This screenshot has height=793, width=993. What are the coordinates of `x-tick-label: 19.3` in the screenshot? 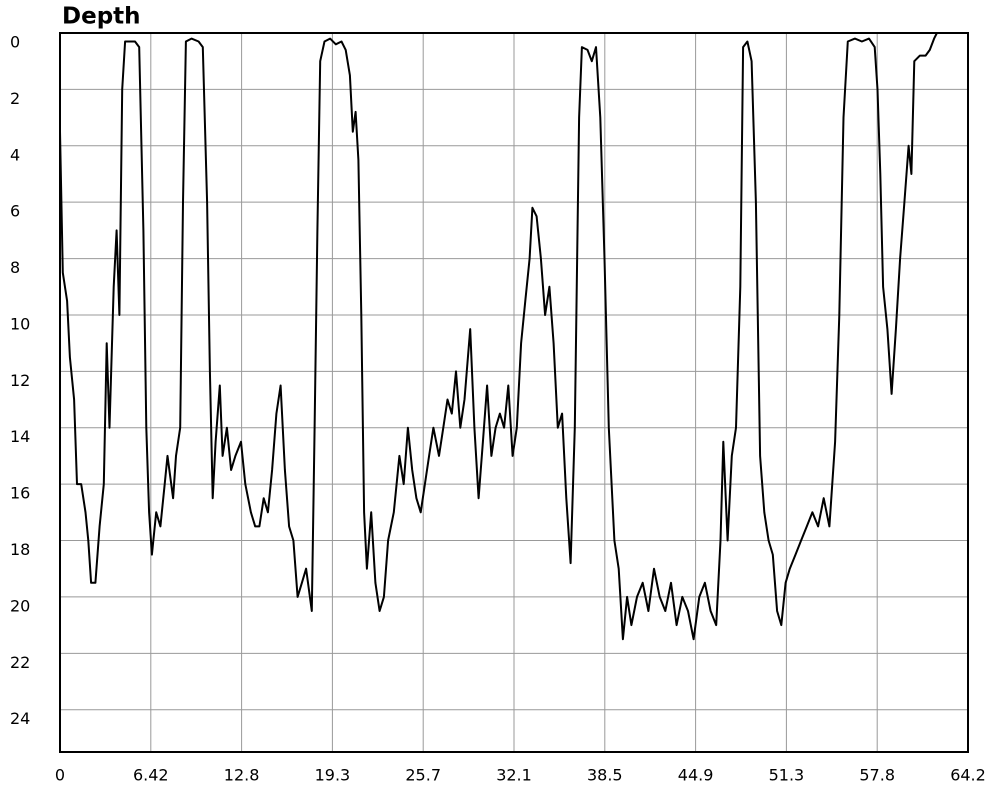 It's located at (333, 775).